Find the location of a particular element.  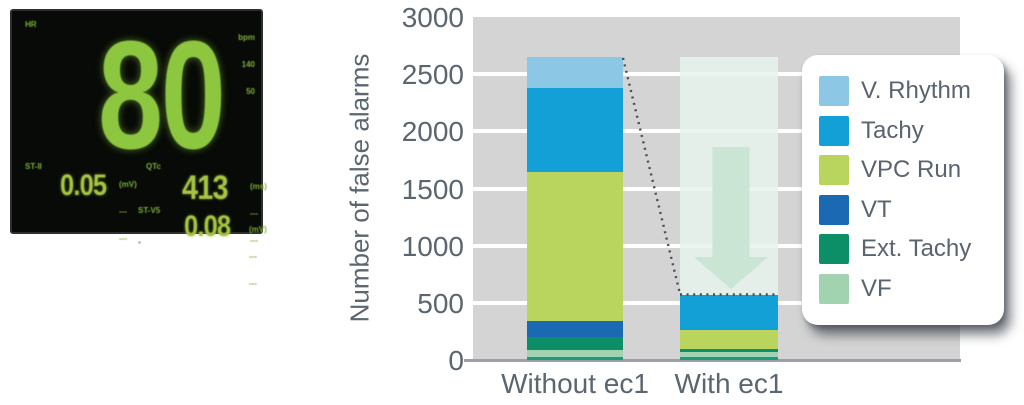

y-tick-label: 3000 is located at coordinates (432, 17).